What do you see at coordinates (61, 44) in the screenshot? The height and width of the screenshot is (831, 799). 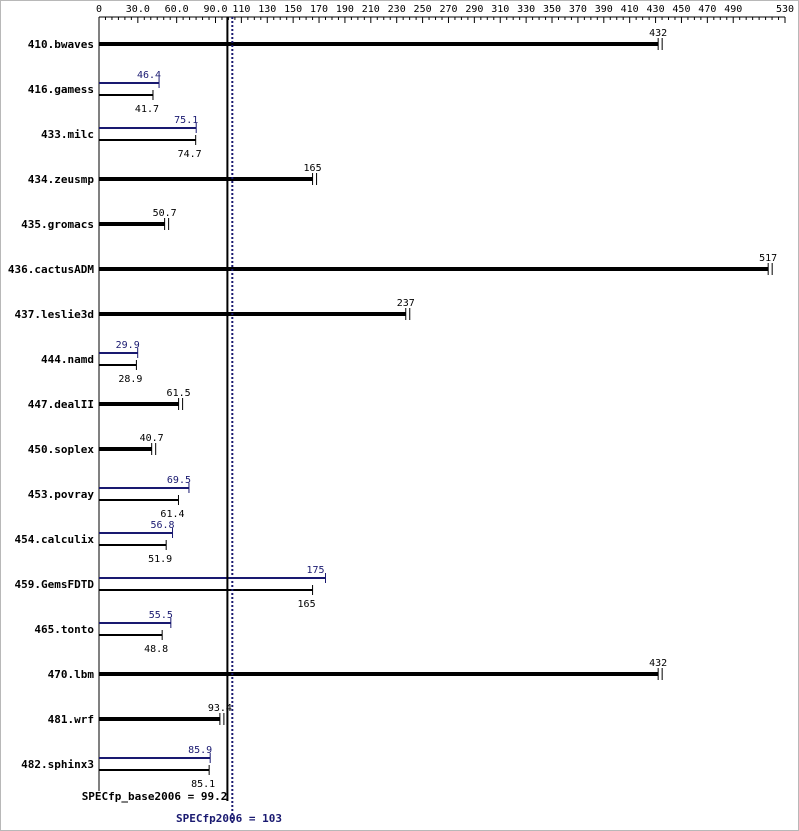 I see `category-label: 410.bwaves` at bounding box center [61, 44].